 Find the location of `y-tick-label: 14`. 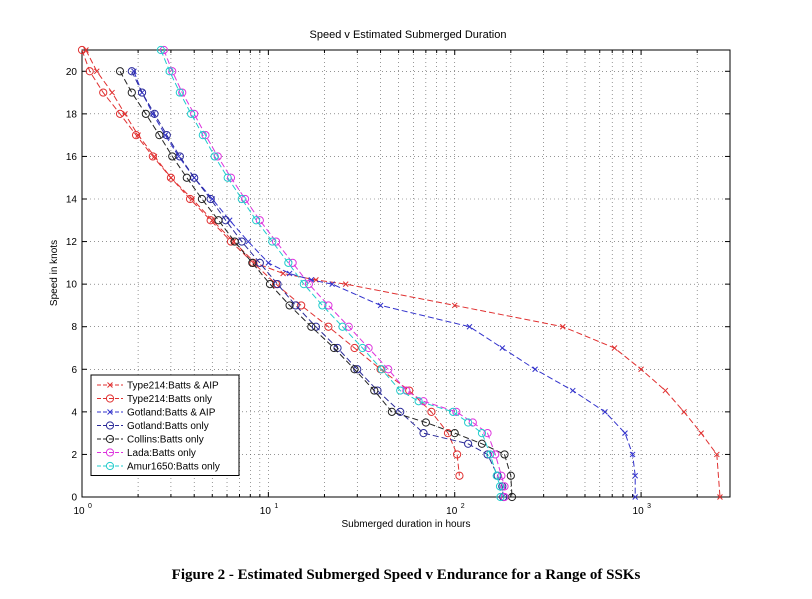

y-tick-label: 14 is located at coordinates (72, 200).